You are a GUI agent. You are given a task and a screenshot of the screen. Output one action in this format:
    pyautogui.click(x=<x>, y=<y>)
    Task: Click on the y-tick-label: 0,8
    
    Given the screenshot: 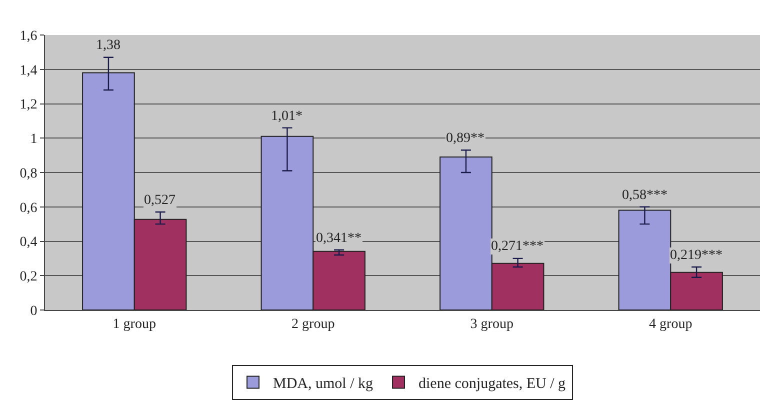 What is the action you would take?
    pyautogui.click(x=29, y=174)
    